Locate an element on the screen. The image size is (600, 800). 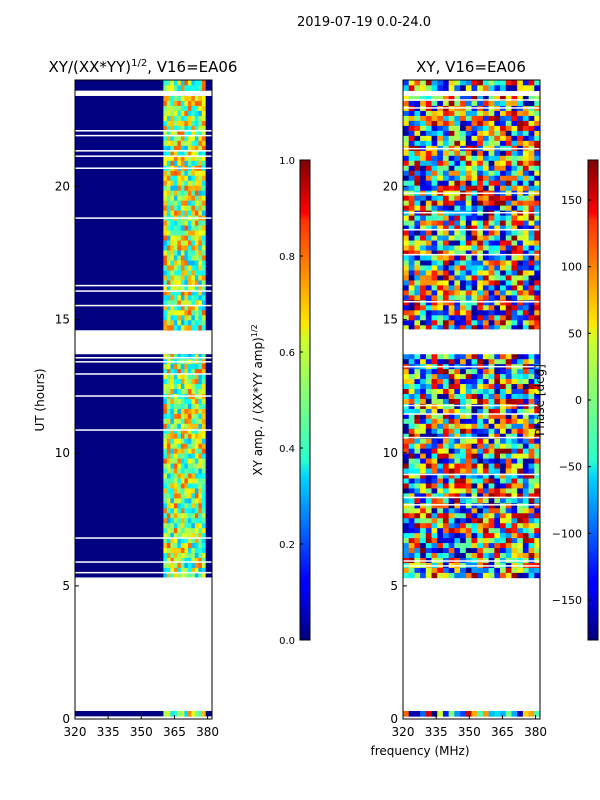
y-tick-label: 0 is located at coordinates (66, 719).